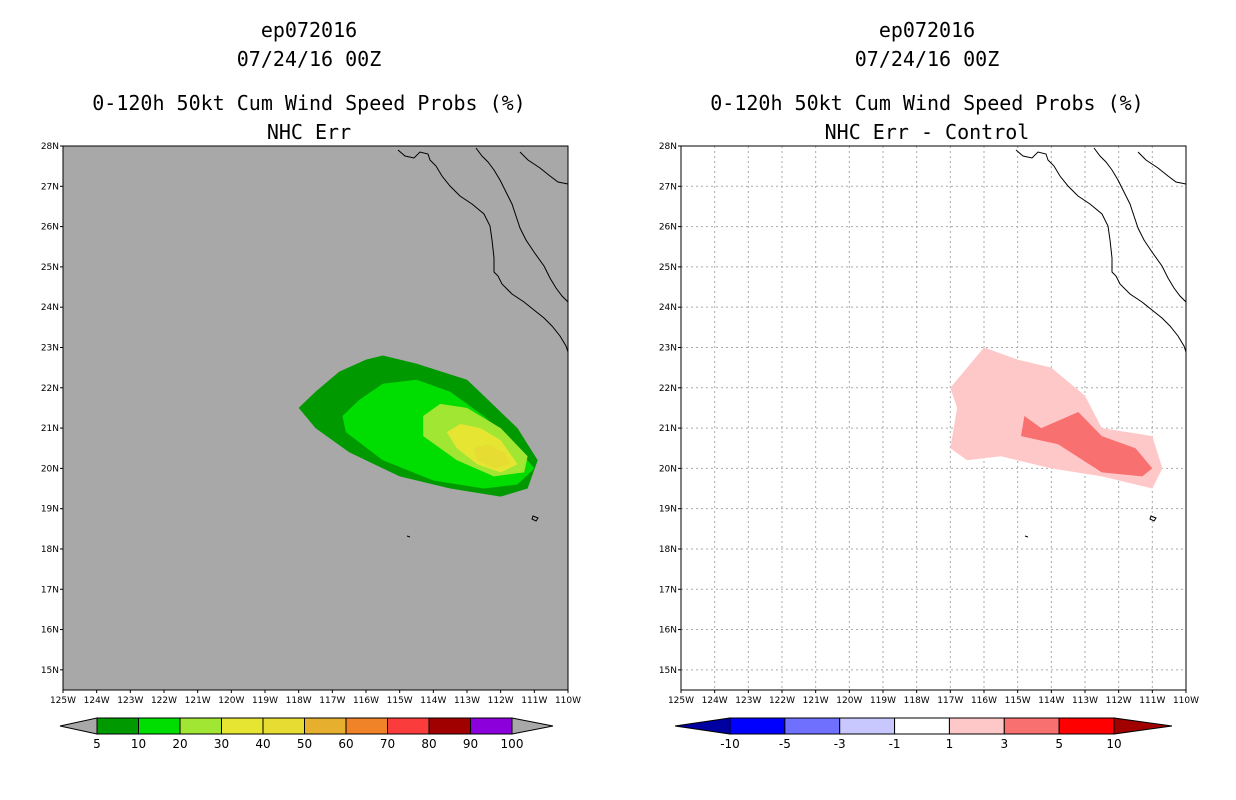  Describe the element at coordinates (568, 701) in the screenshot. I see `left-xtick-label: 110W` at that location.